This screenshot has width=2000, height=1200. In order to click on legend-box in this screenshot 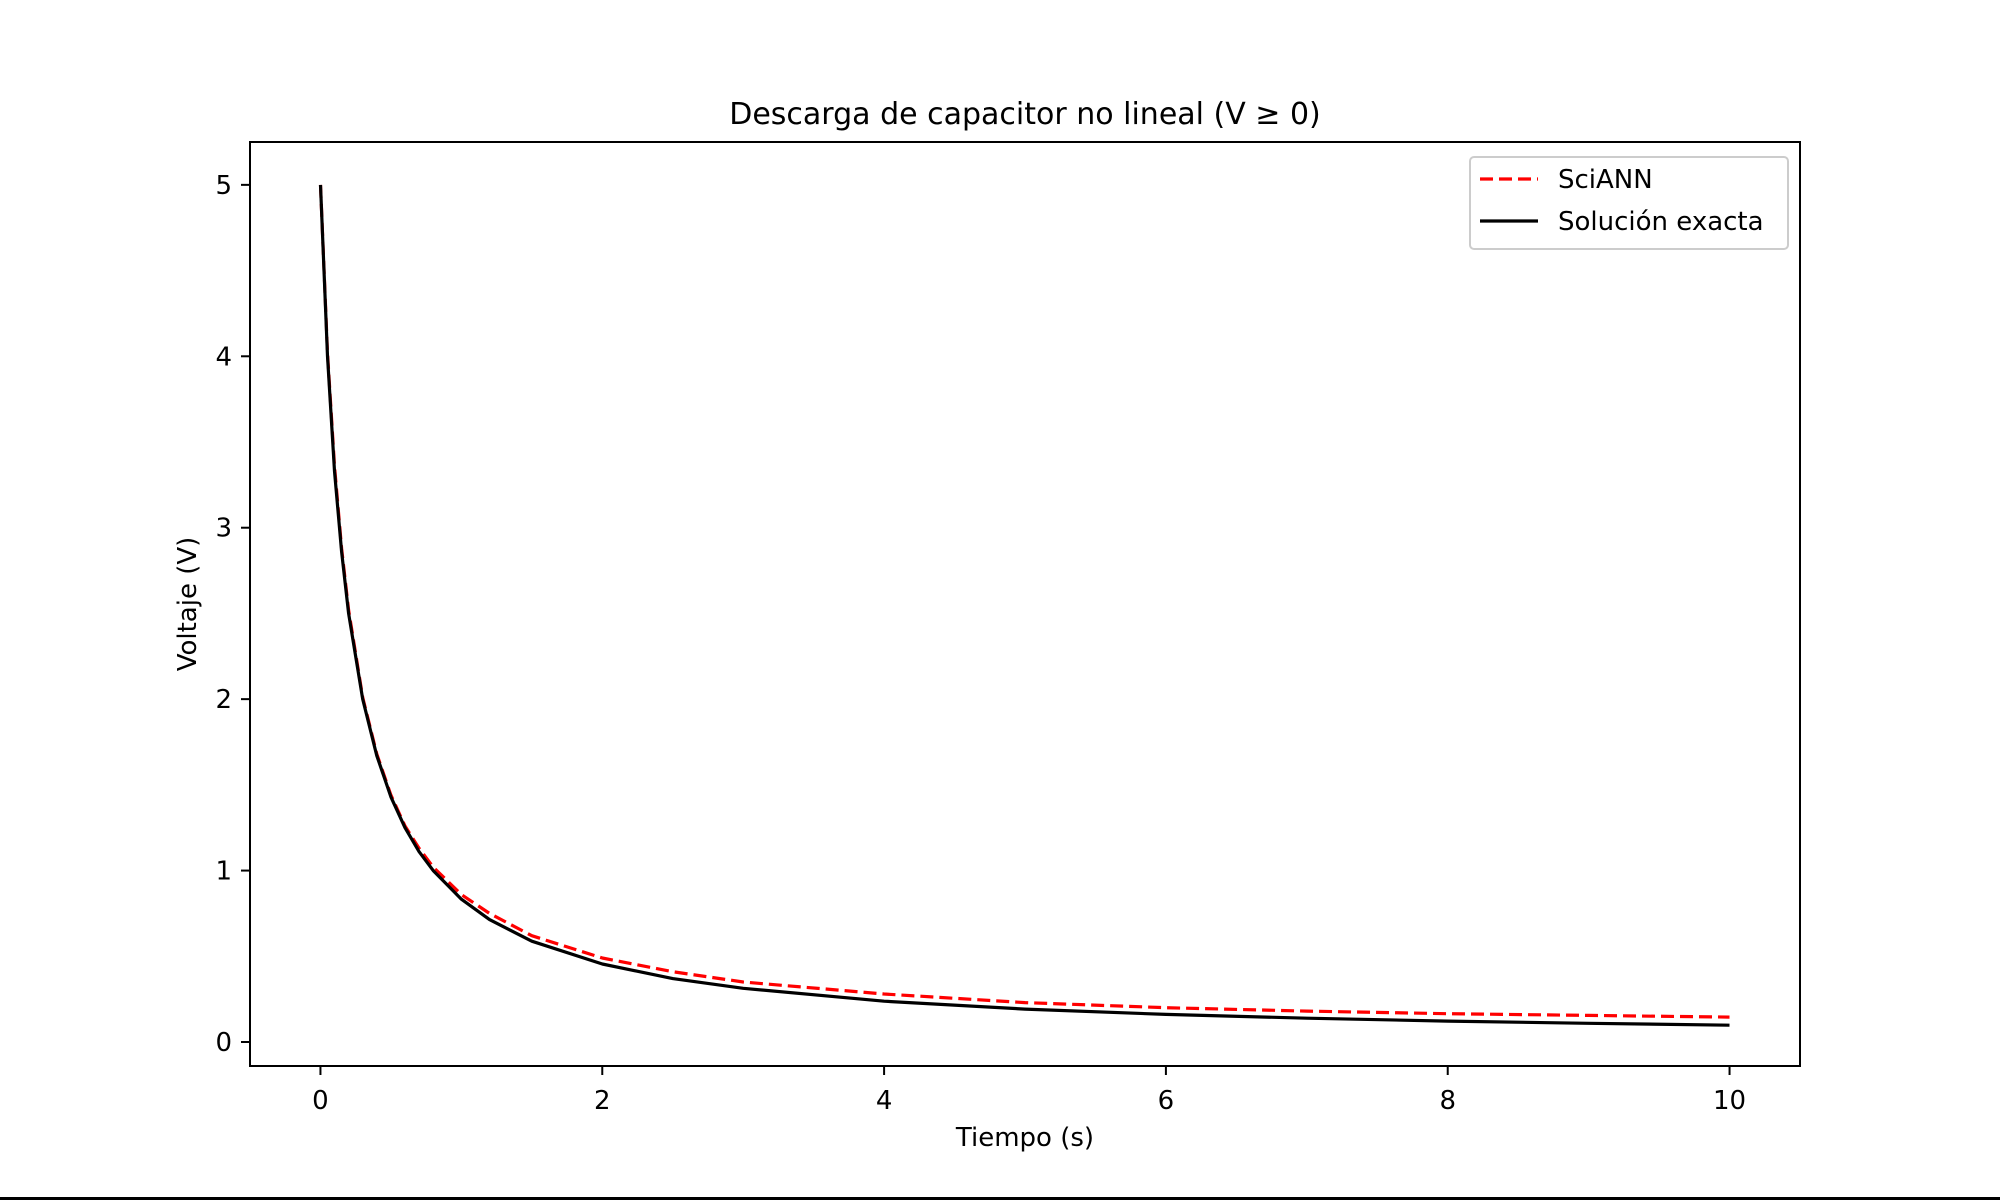, I will do `click(1629, 203)`.